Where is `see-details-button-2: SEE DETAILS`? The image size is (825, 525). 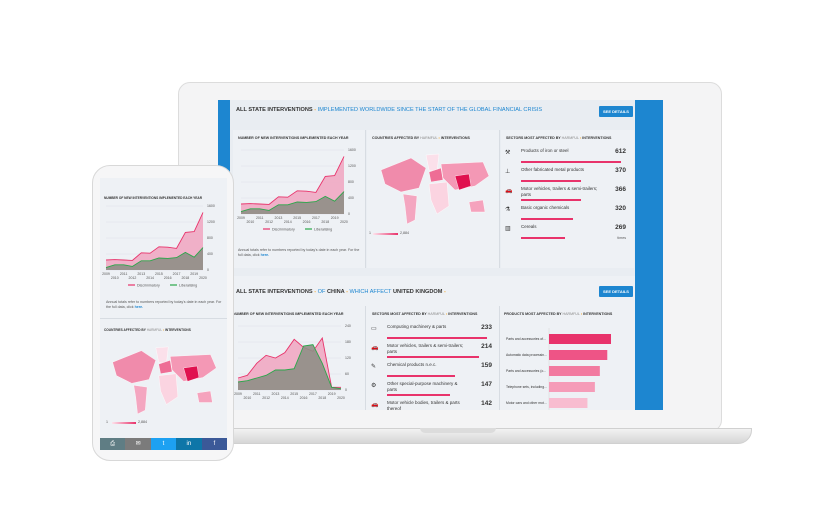
see-details-button-2: SEE DETAILS is located at coordinates (616, 291).